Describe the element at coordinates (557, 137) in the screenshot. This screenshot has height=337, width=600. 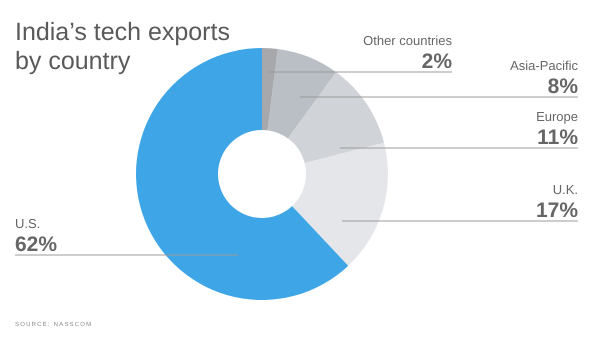
I see `data-label: 11%` at that location.